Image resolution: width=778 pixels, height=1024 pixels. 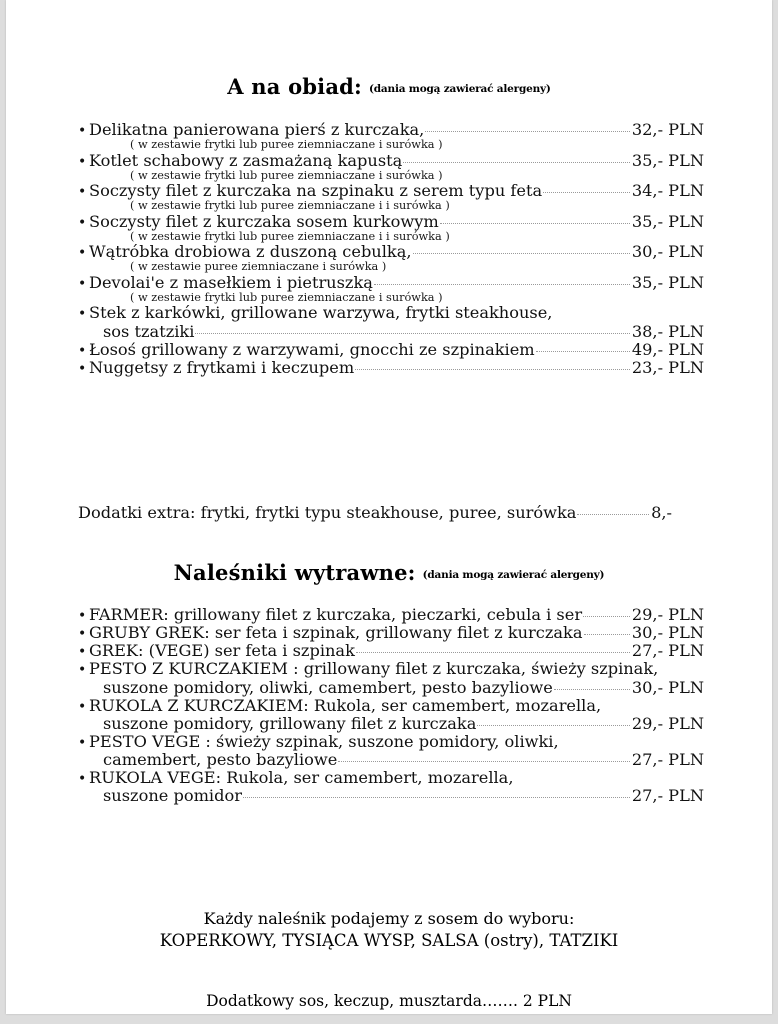 I want to click on menu-item-name-continuation: suszone pomidor, so click(x=172, y=796).